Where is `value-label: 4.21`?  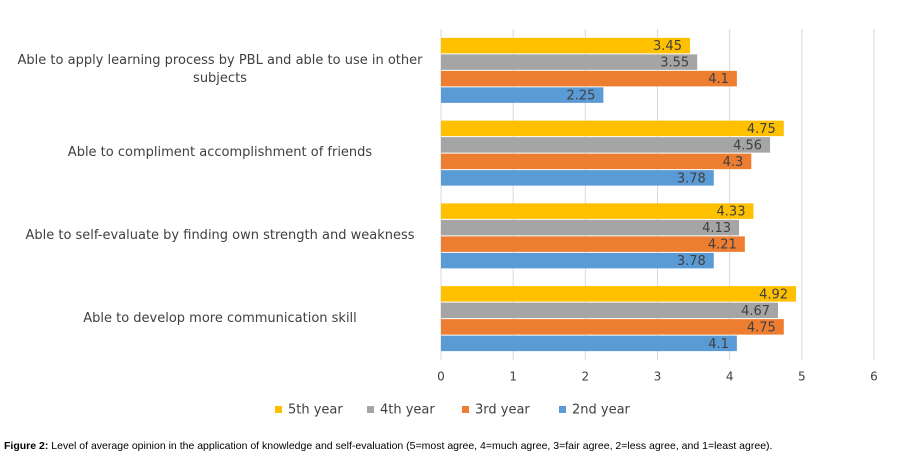 value-label: 4.21 is located at coordinates (722, 245).